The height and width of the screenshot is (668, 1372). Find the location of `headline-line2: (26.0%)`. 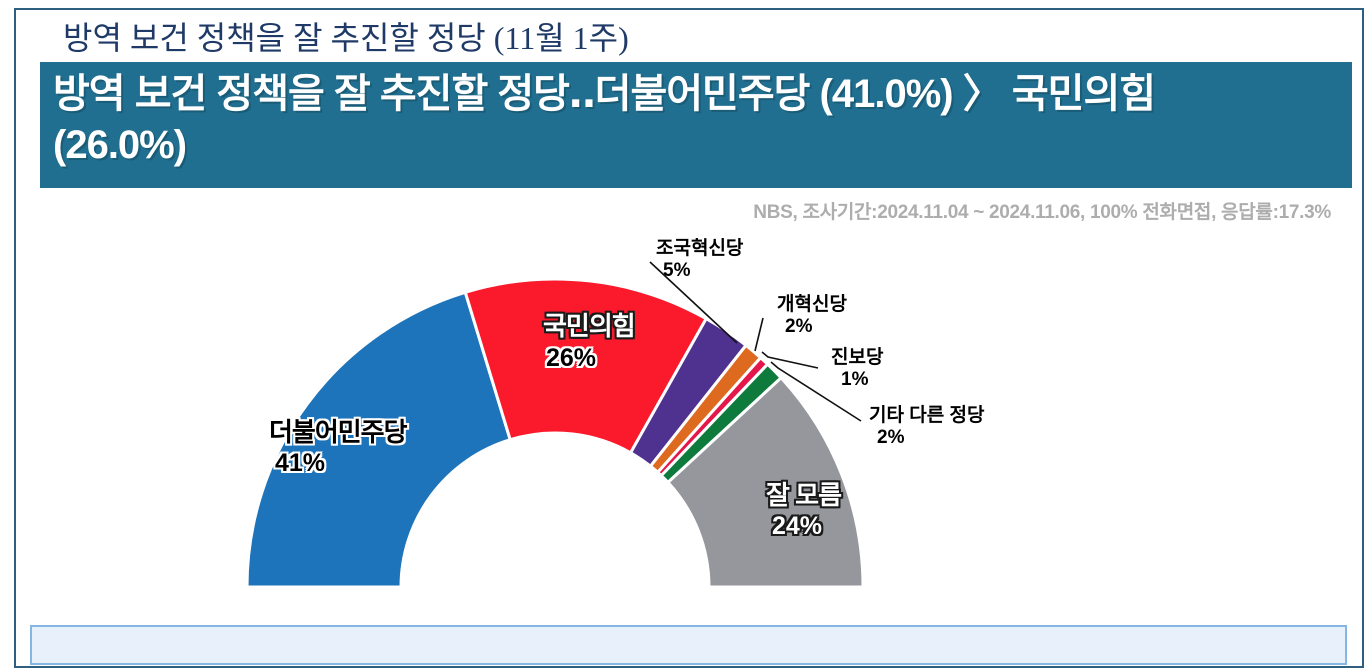

headline-line2: (26.0%) is located at coordinates (120, 145).